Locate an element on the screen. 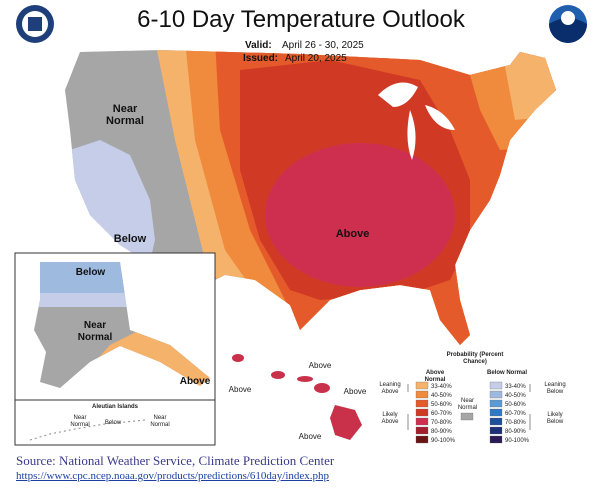 Image resolution: width=602 pixels, height=494 pixels. issued-date: April 20, 2025 is located at coordinates (316, 58).